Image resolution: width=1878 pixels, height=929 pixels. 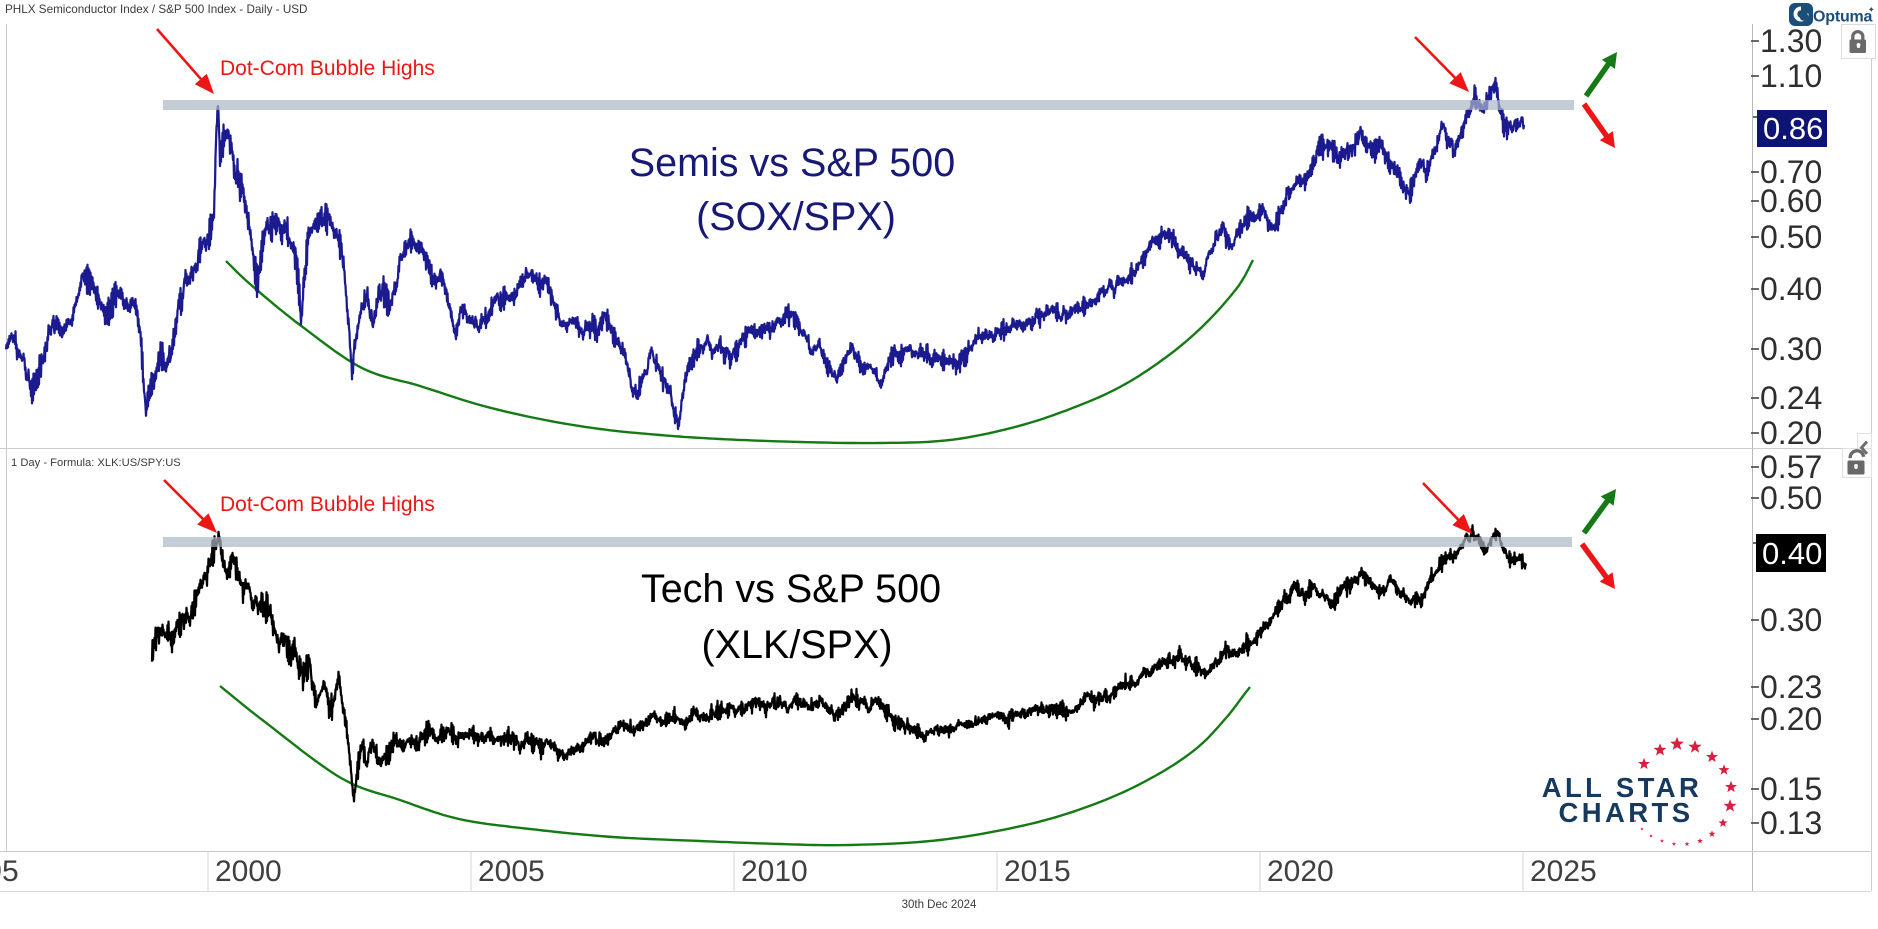 I want to click on svg-text: 2015, so click(x=1037, y=871).